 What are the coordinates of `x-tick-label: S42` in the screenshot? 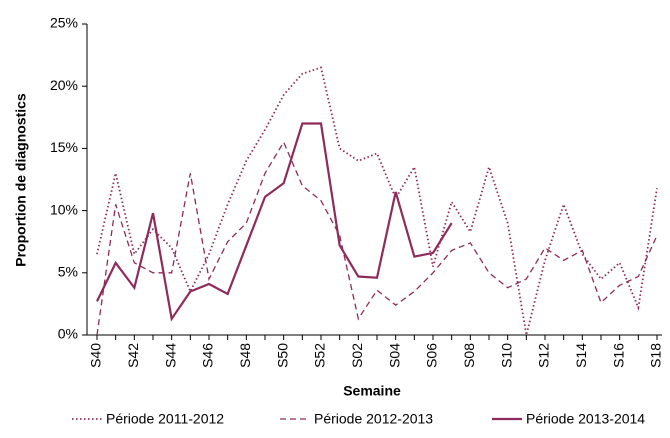 It's located at (133, 355).